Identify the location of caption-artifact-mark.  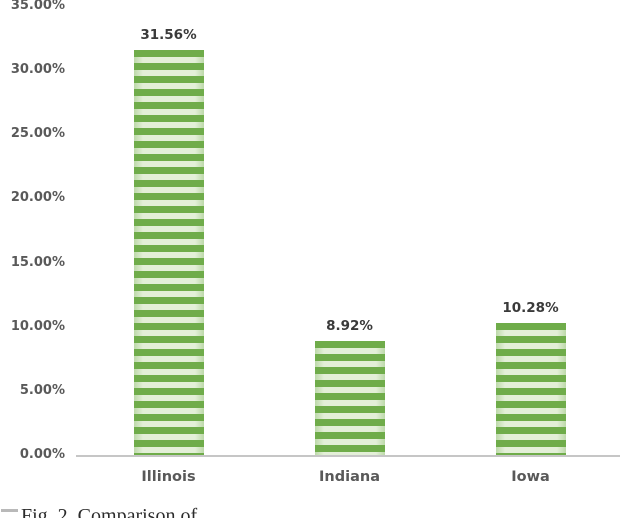
(9, 510).